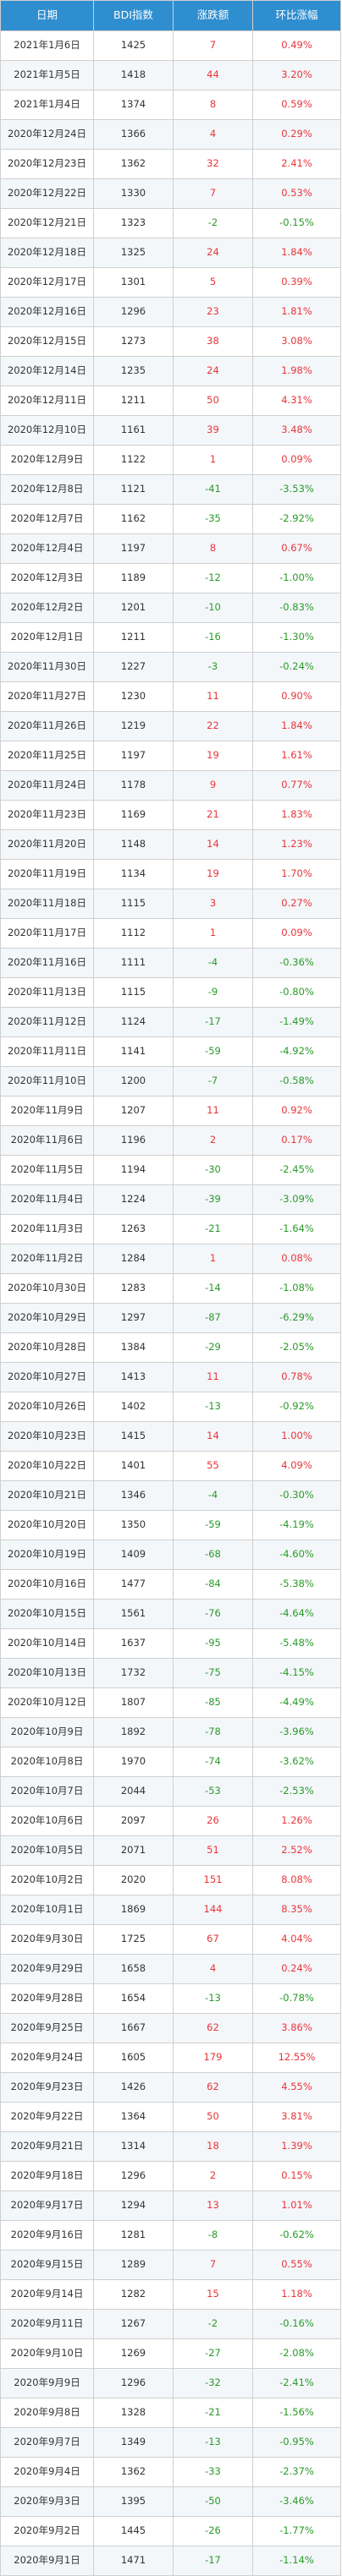 Image resolution: width=342 pixels, height=2576 pixels. Describe the element at coordinates (170, 134) in the screenshot. I see `table-row: 2020年12月24日 1366 4 0.29%` at that location.